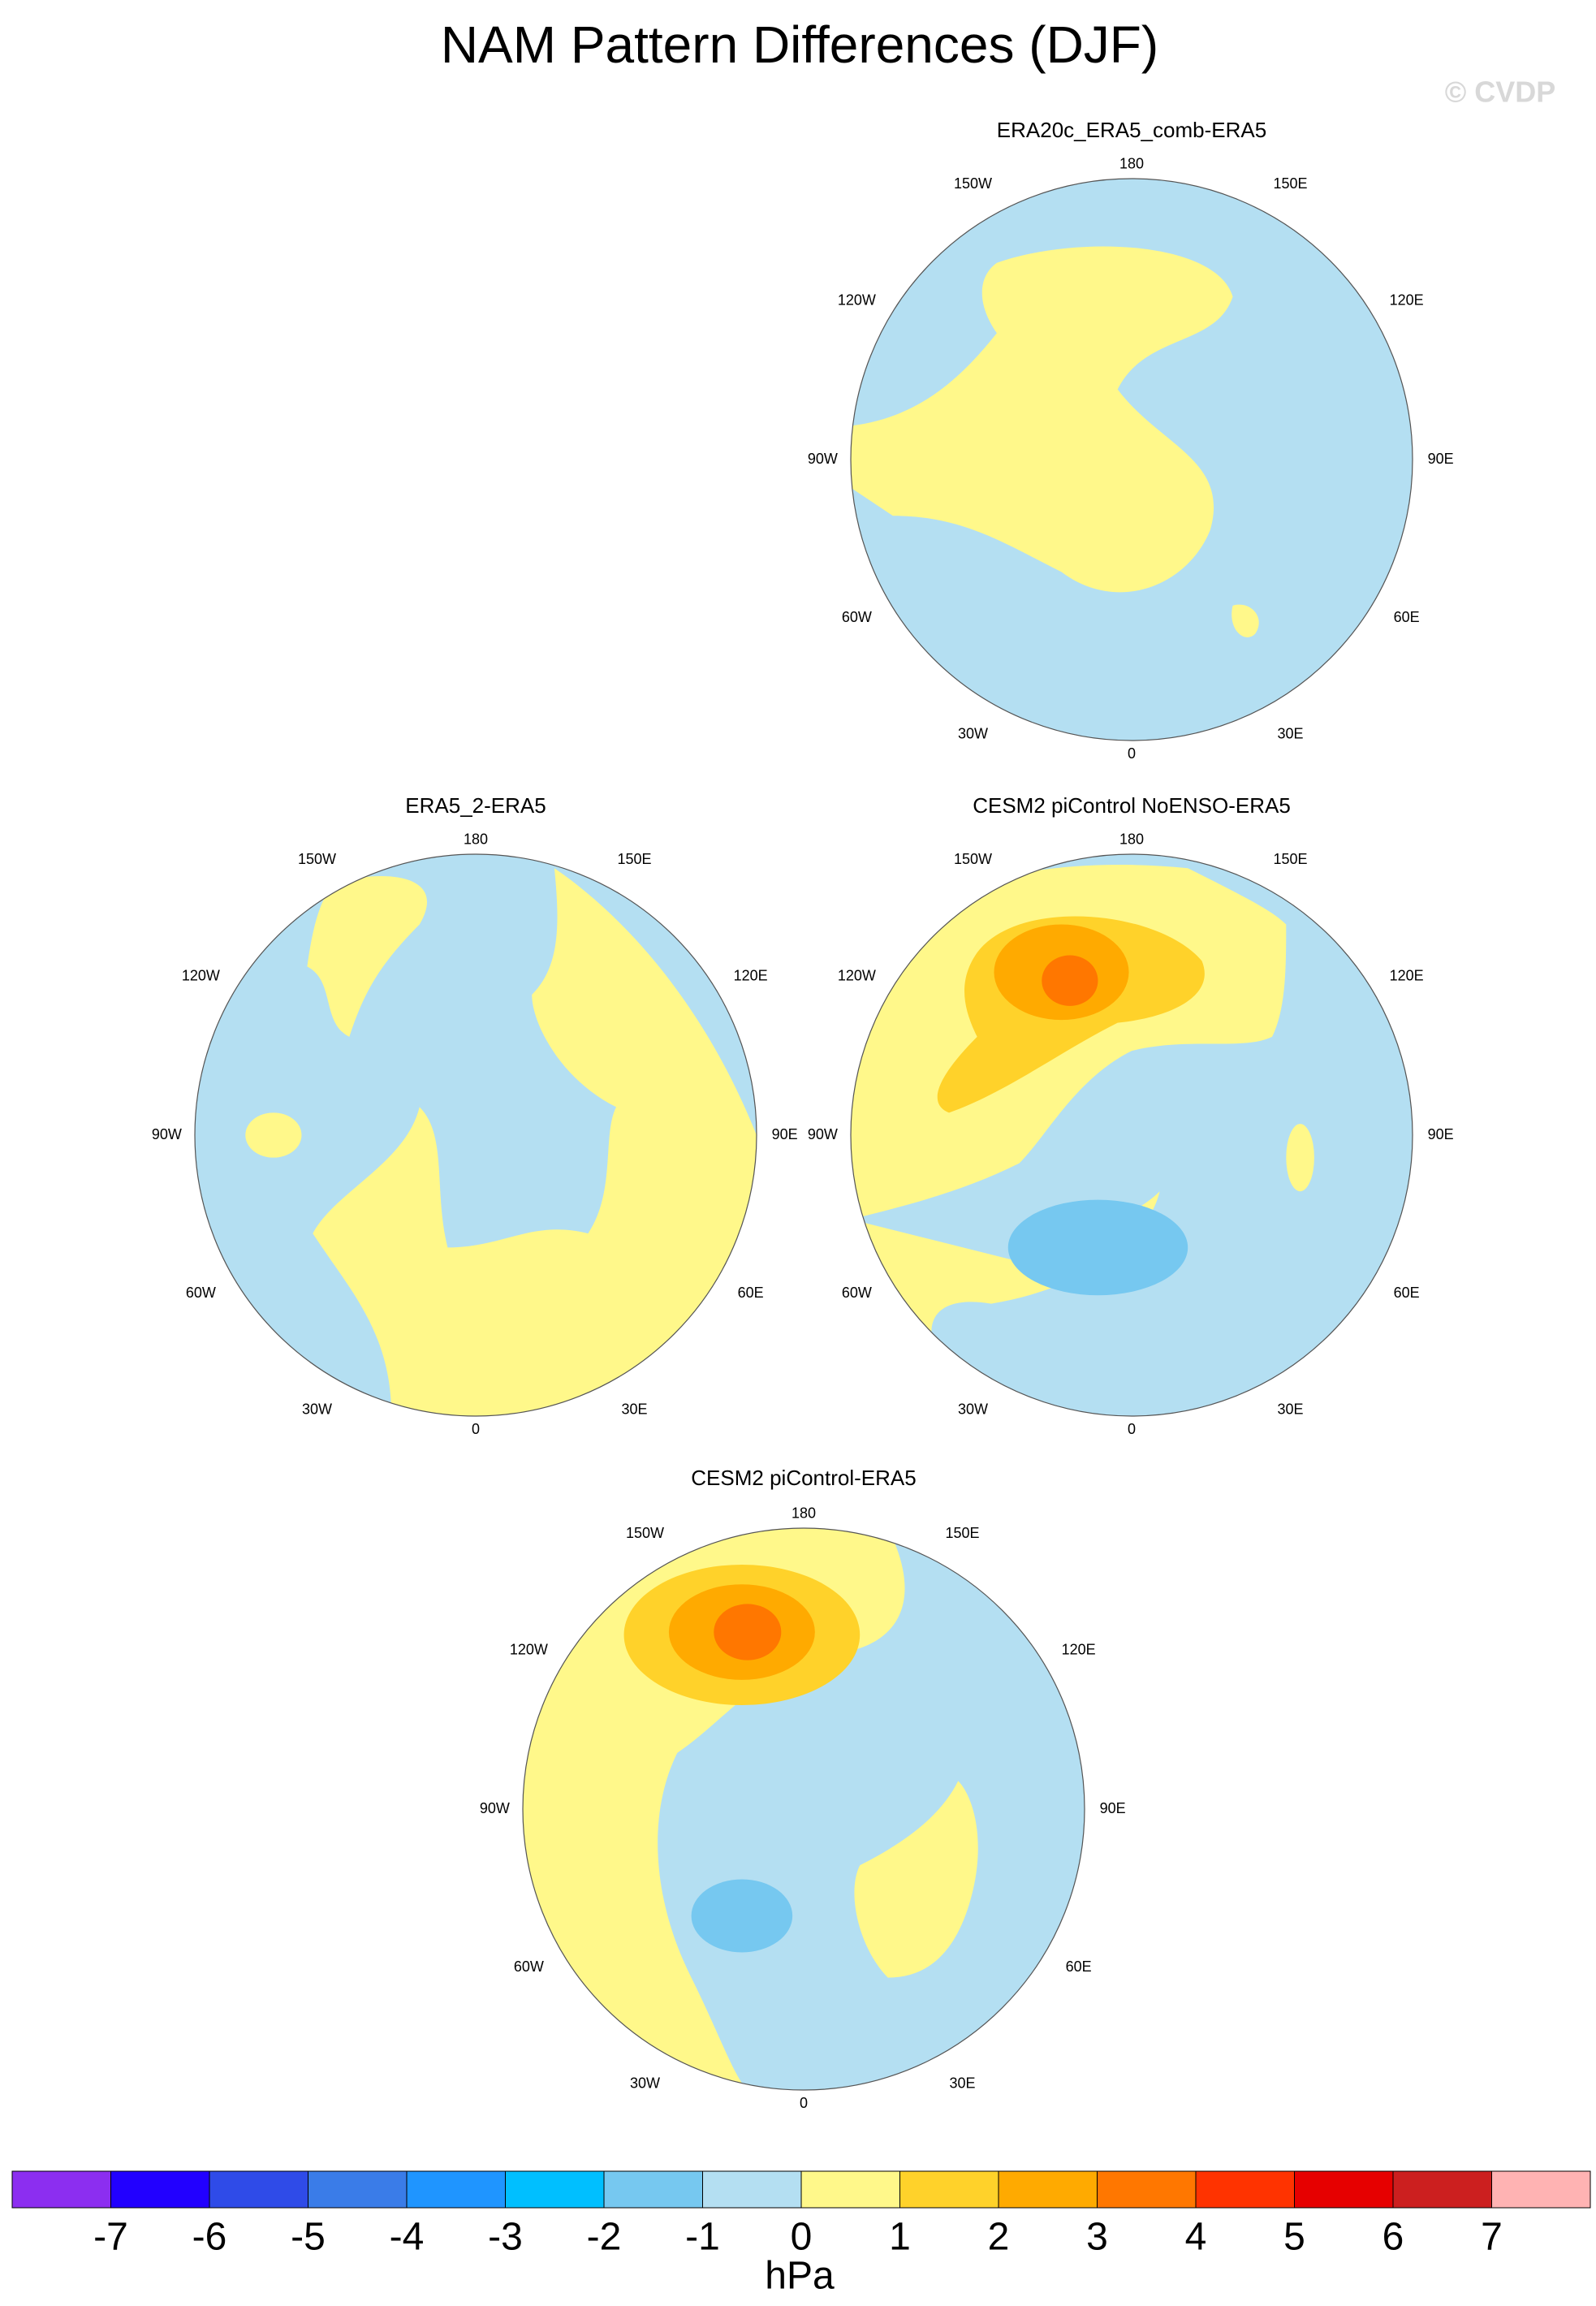 The height and width of the screenshot is (2306, 1596). I want to click on colorbar-tick-label: -6, so click(209, 2237).